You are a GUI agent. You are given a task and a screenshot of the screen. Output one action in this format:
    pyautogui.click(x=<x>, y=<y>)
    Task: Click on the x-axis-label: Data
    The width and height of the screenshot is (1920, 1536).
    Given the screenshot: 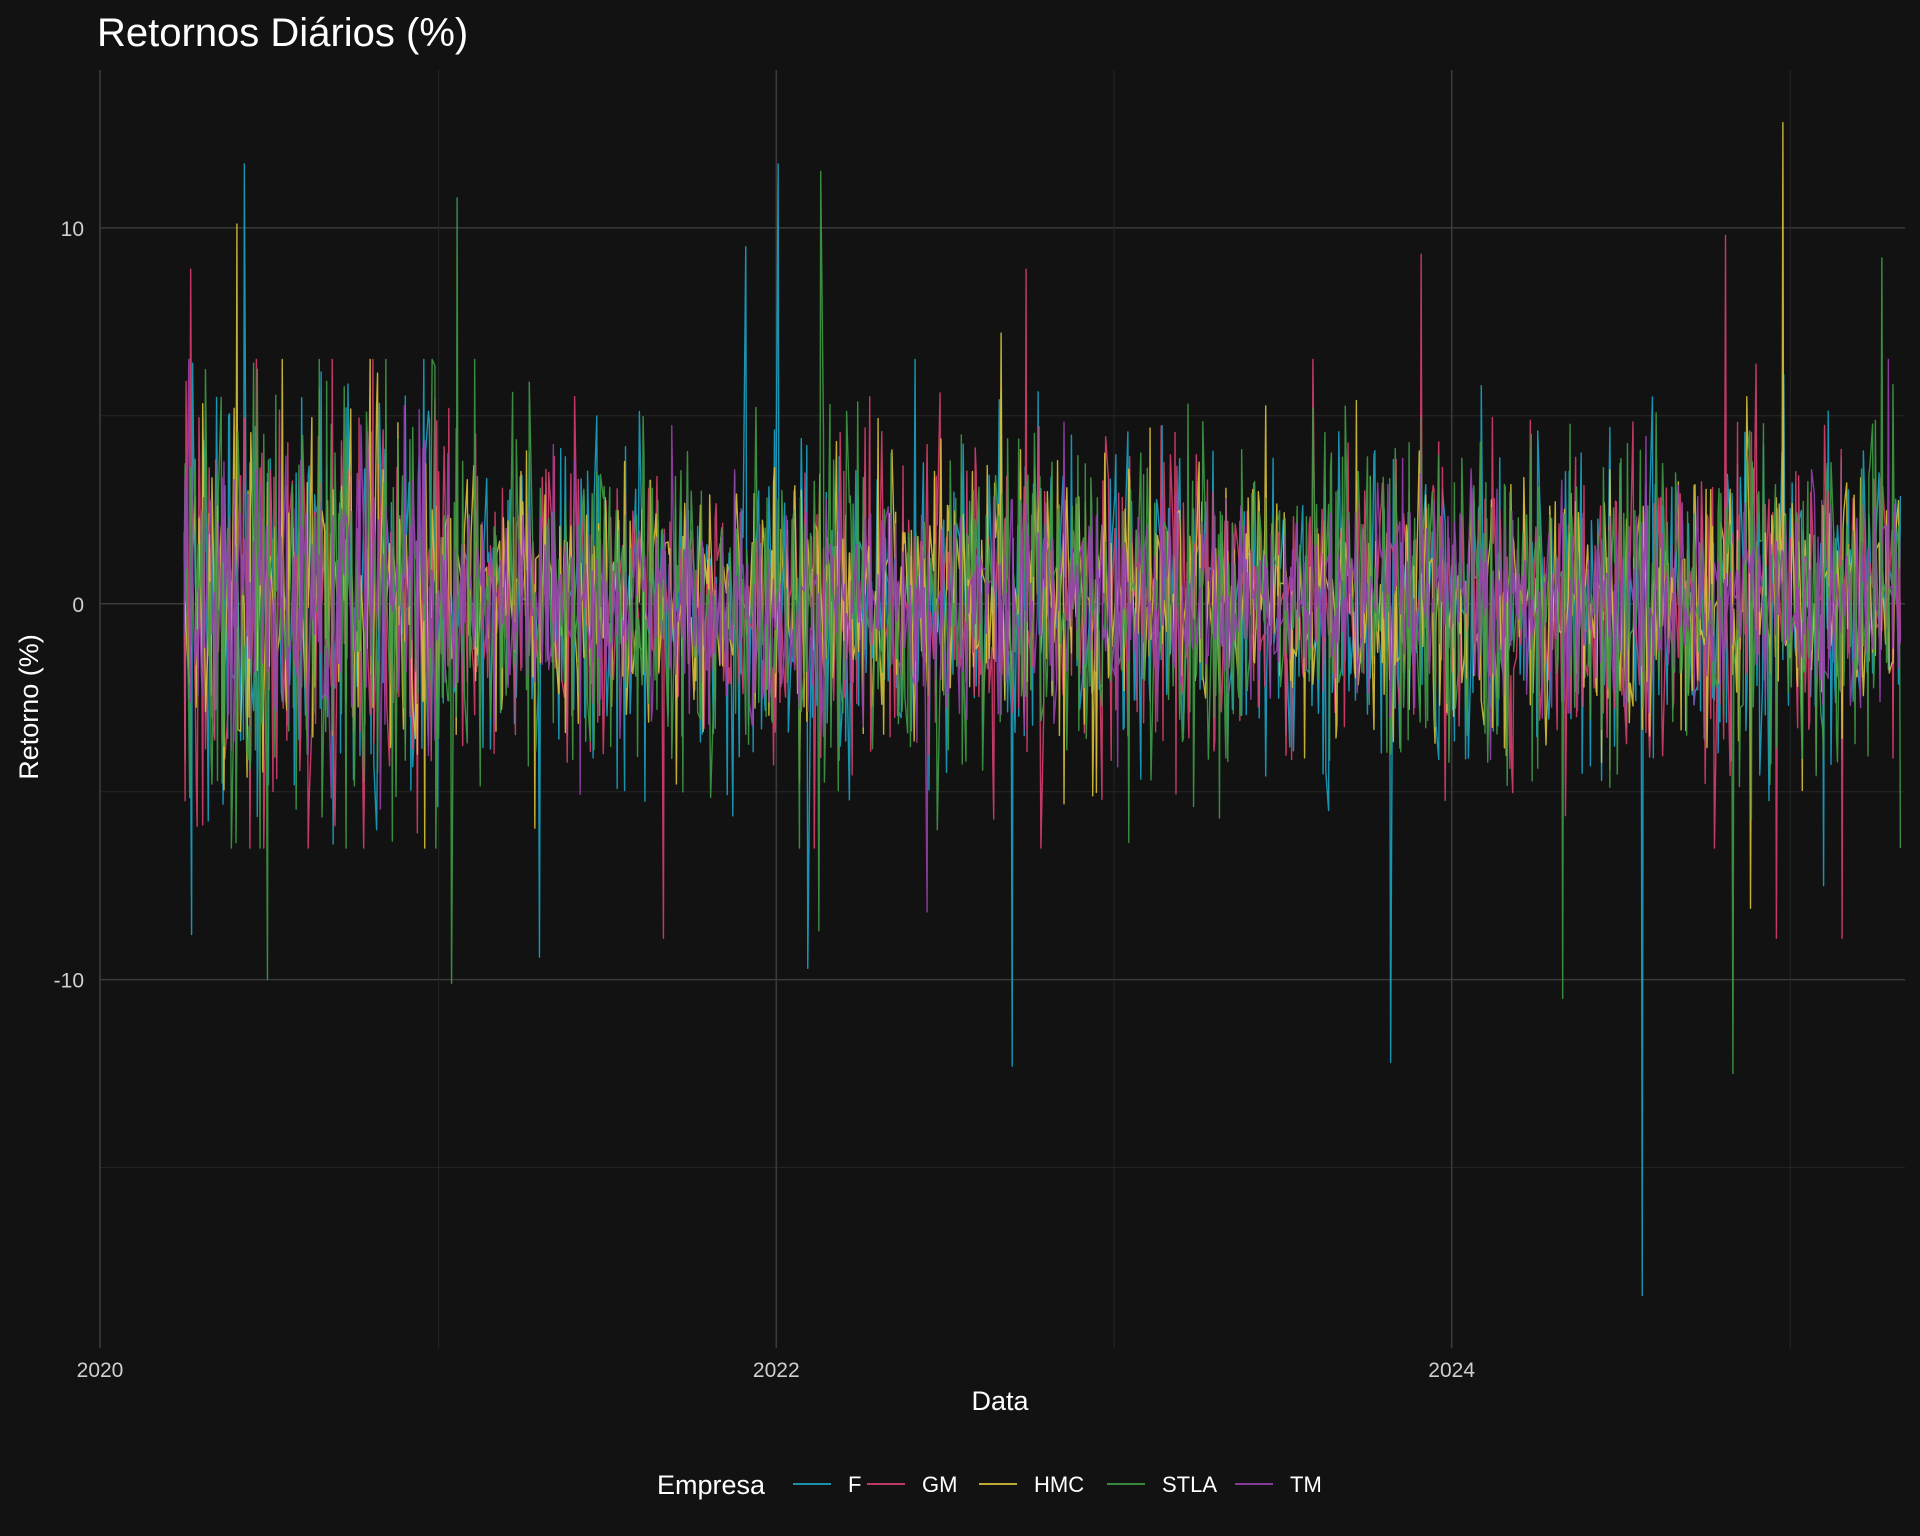 What is the action you would take?
    pyautogui.click(x=1000, y=1401)
    